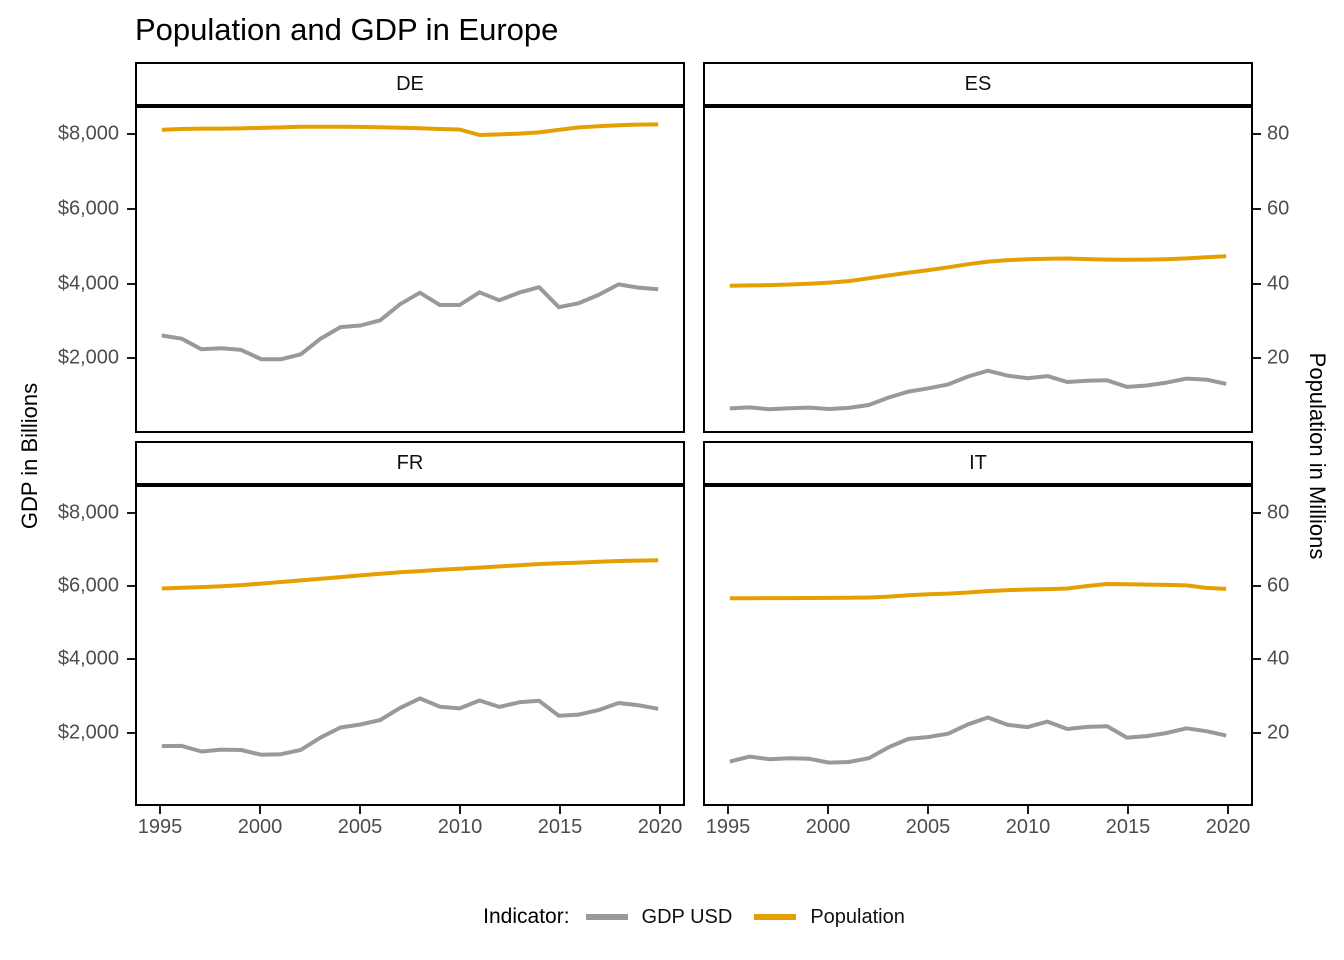 This screenshot has width=1344, height=960. I want to click on facet-plot-it, so click(978, 673).